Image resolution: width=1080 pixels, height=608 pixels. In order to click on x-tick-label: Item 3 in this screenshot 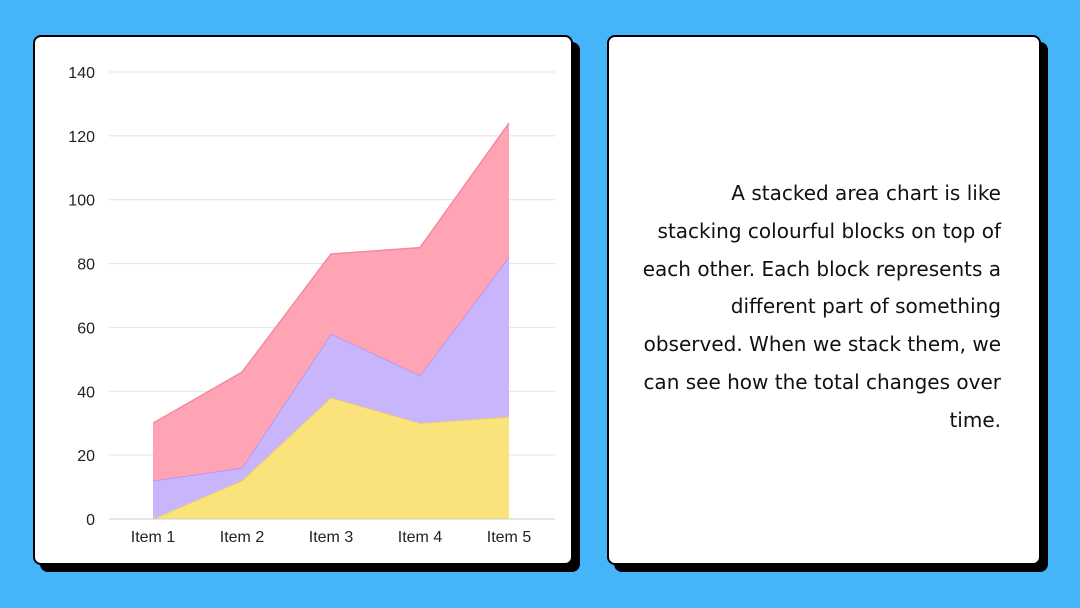, I will do `click(331, 537)`.